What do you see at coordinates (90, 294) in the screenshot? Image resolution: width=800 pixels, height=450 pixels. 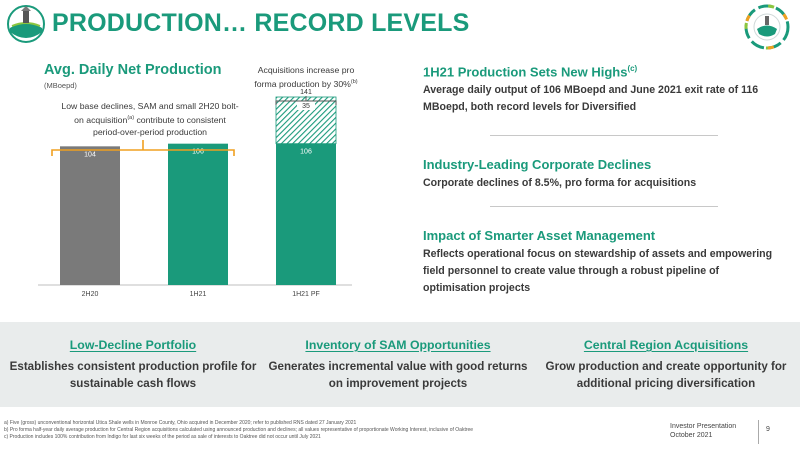 I see `tick-label: 2H20` at bounding box center [90, 294].